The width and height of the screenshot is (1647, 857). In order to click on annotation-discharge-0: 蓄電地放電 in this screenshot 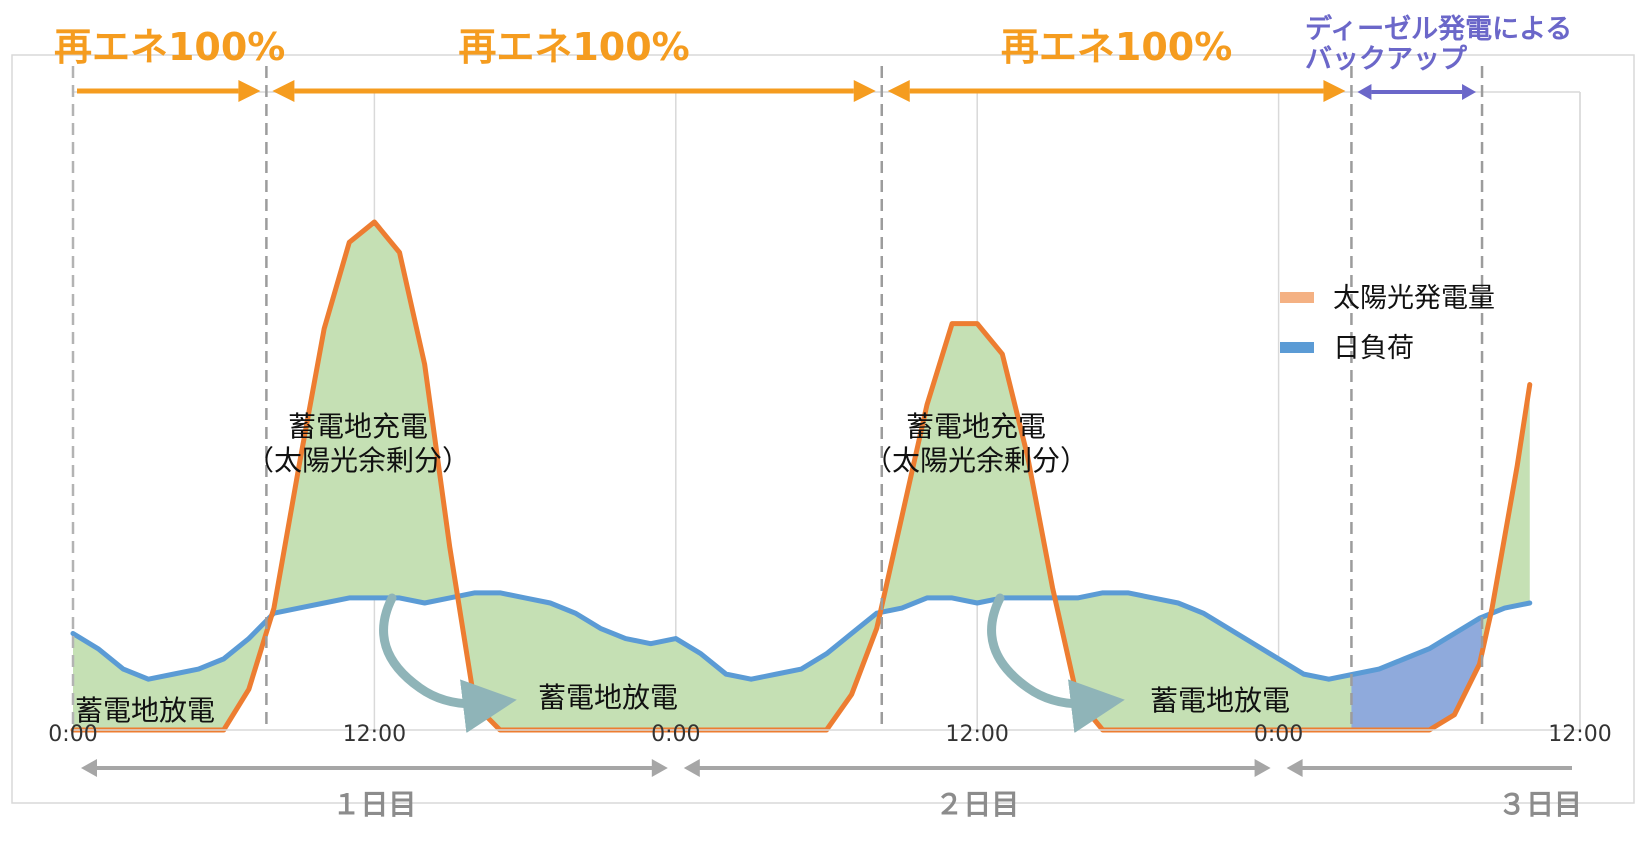, I will do `click(145, 710)`.